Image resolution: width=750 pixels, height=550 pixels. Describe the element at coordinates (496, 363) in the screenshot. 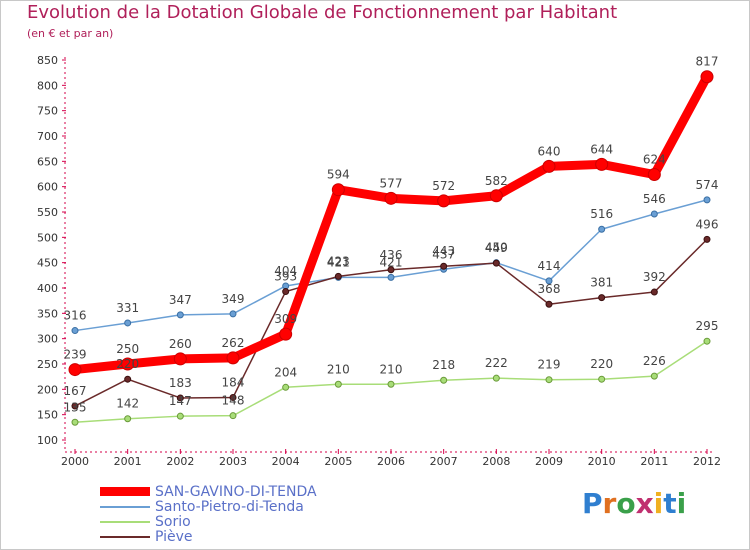

I see `data-label: 222` at that location.